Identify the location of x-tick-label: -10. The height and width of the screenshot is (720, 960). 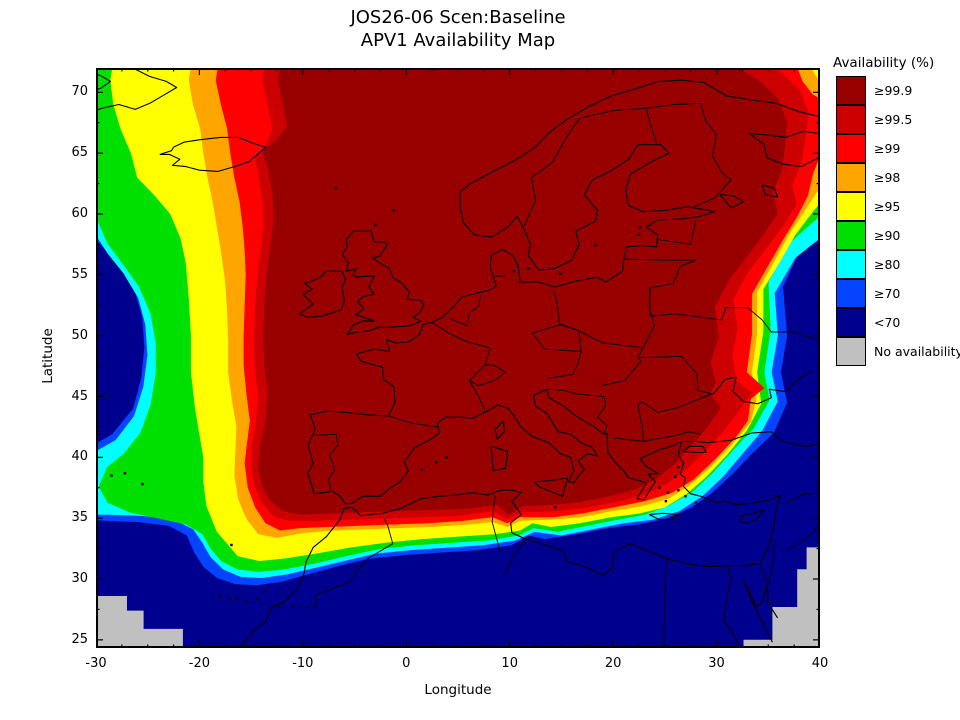
(303, 663).